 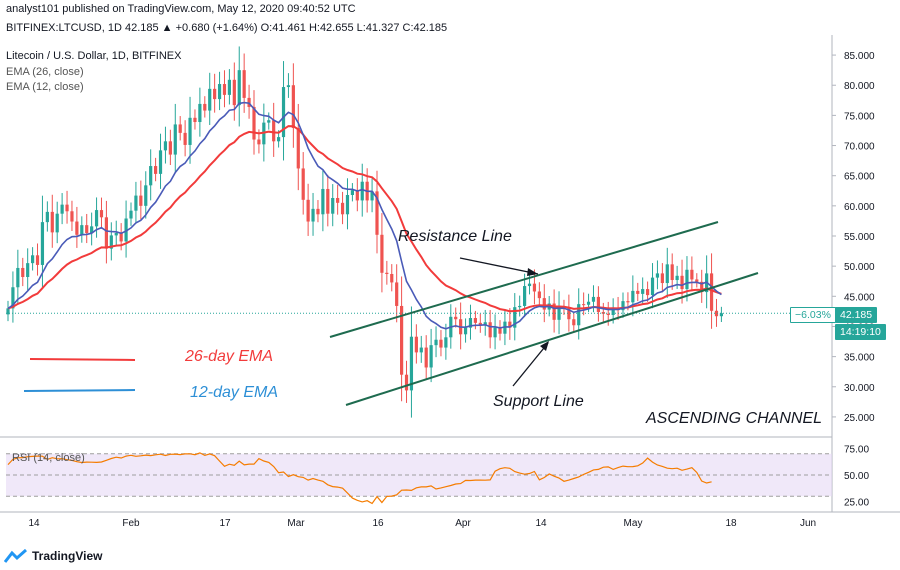 What do you see at coordinates (859, 267) in the screenshot?
I see `price-tick-label: 50.000` at bounding box center [859, 267].